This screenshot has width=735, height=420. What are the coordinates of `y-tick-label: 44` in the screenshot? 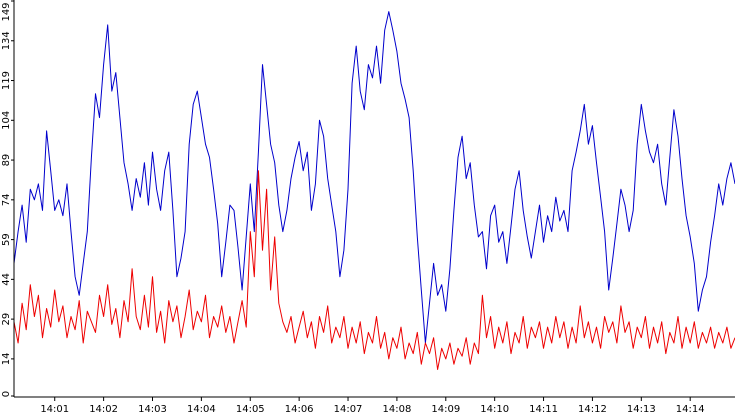 It's located at (6, 279).